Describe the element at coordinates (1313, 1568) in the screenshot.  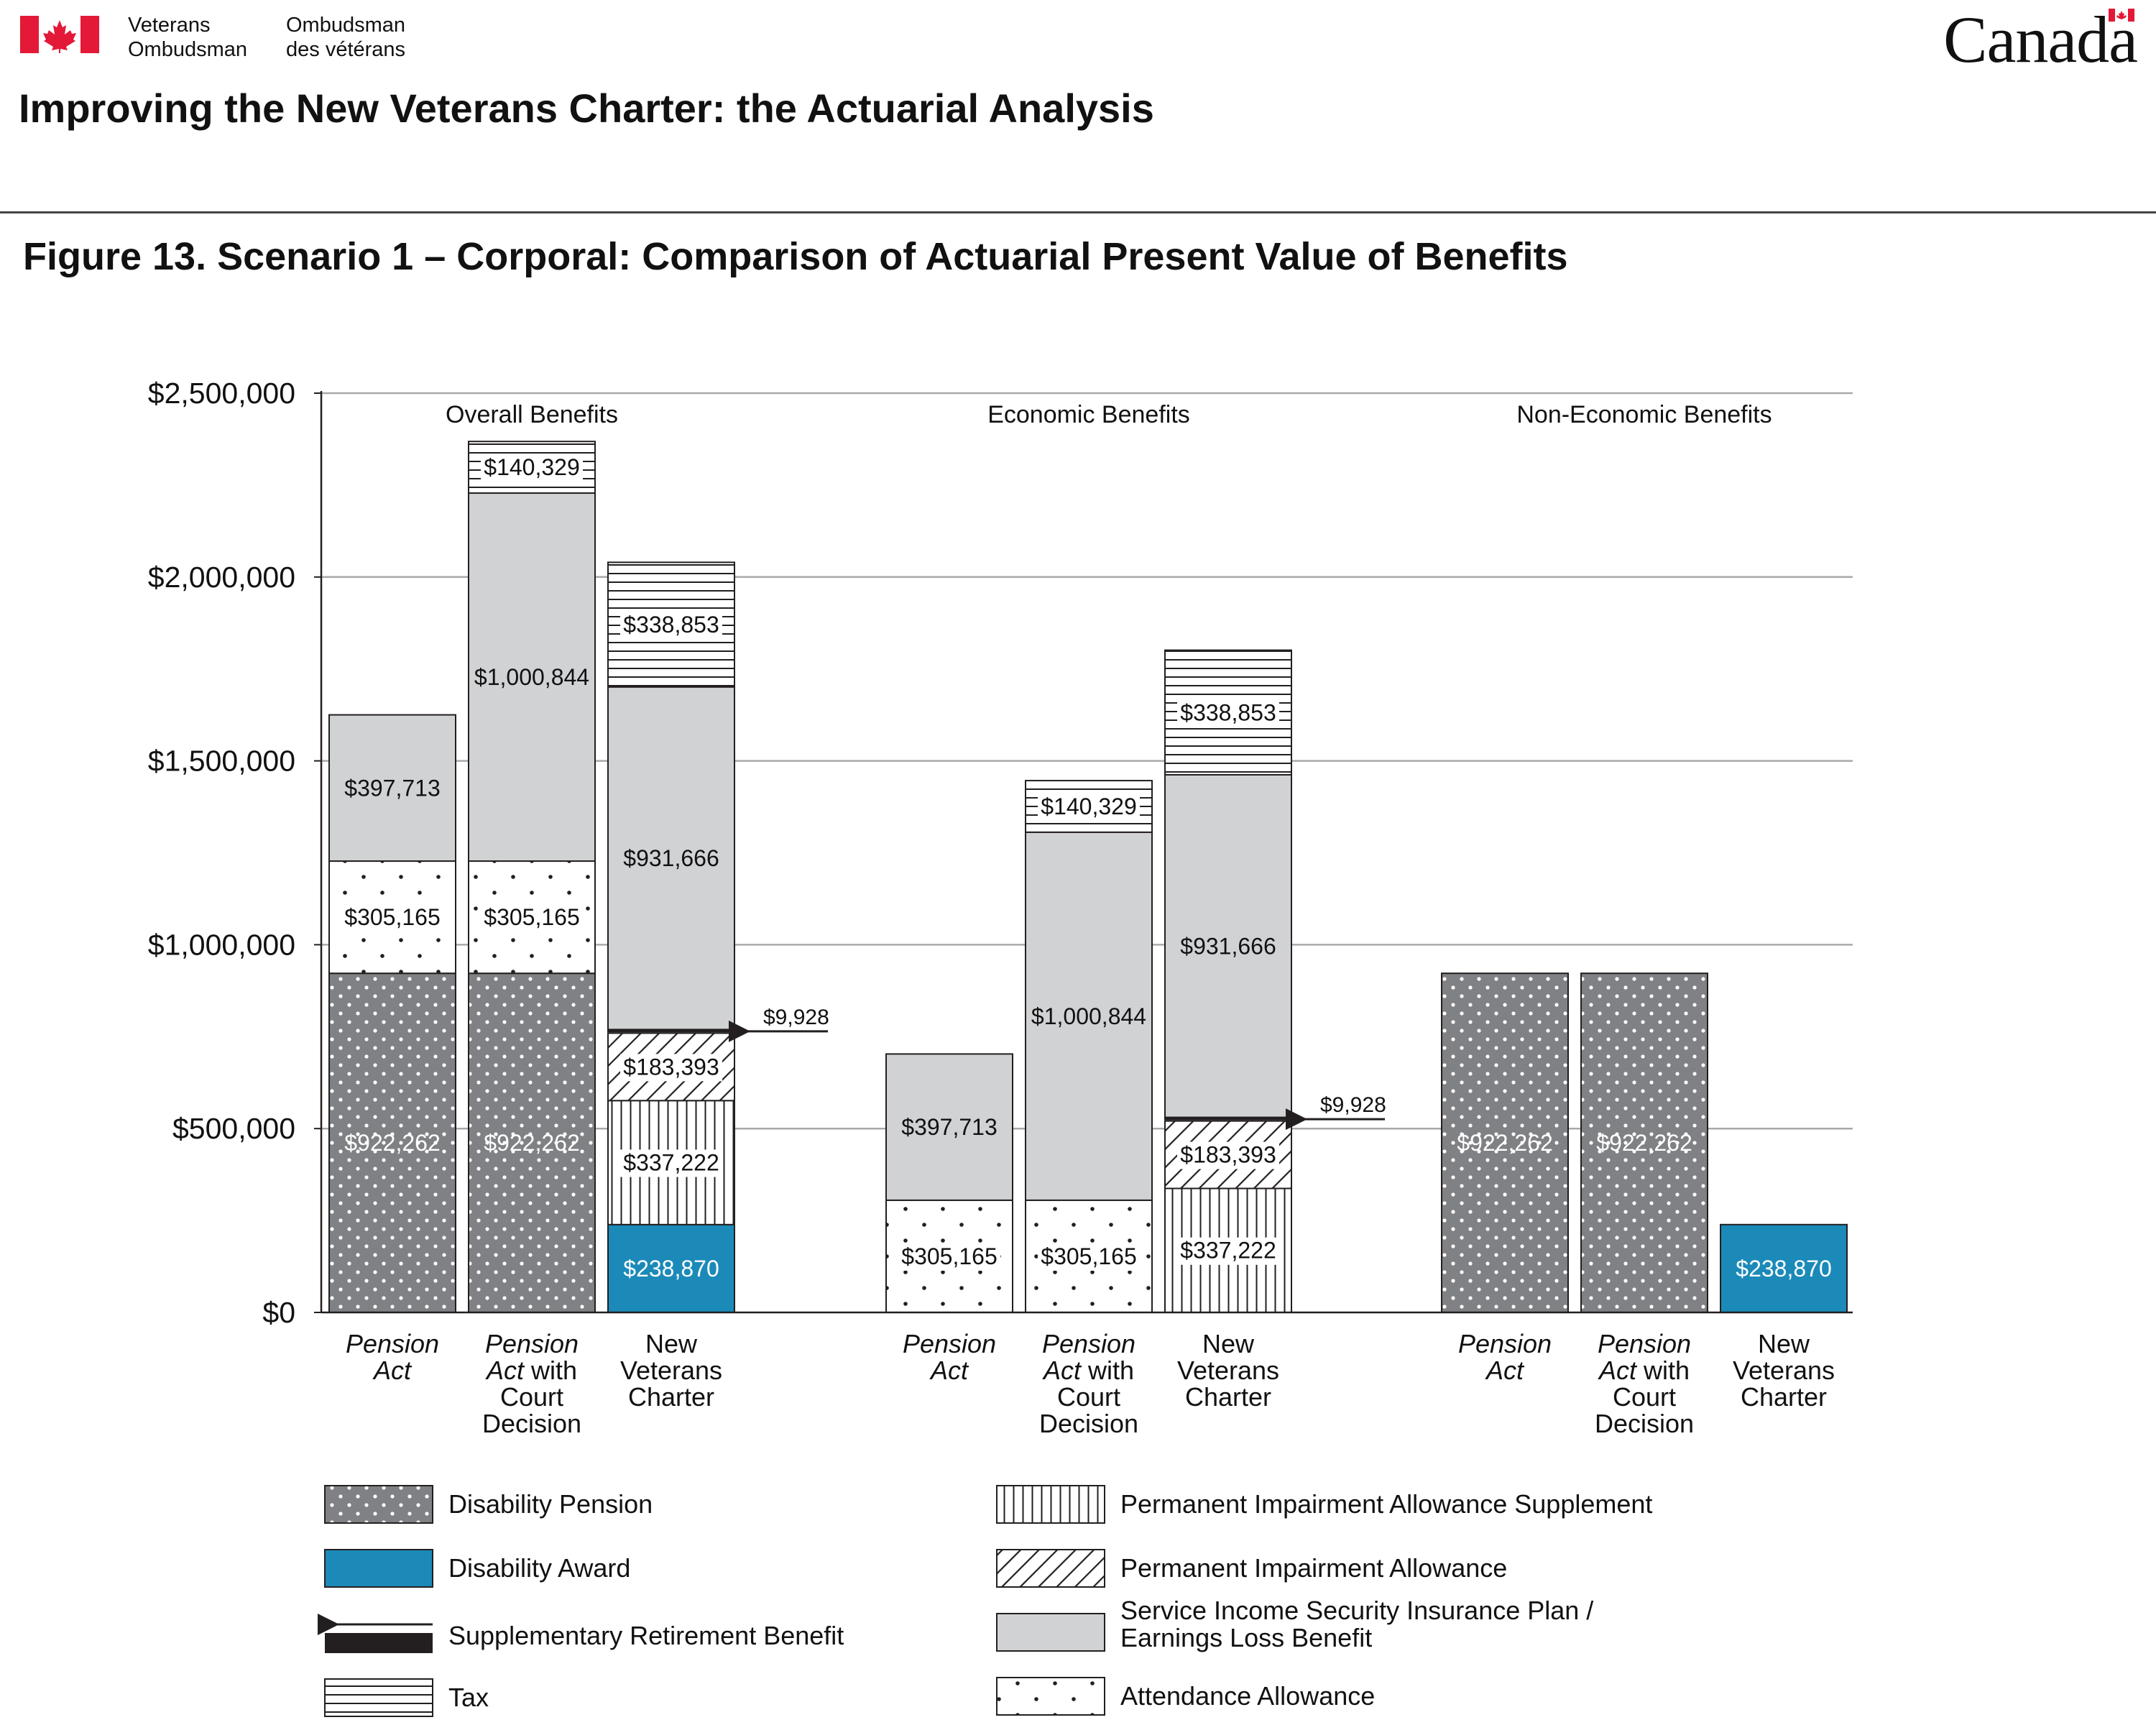
I see `legend-label: Permanent Impairment Allowance` at that location.